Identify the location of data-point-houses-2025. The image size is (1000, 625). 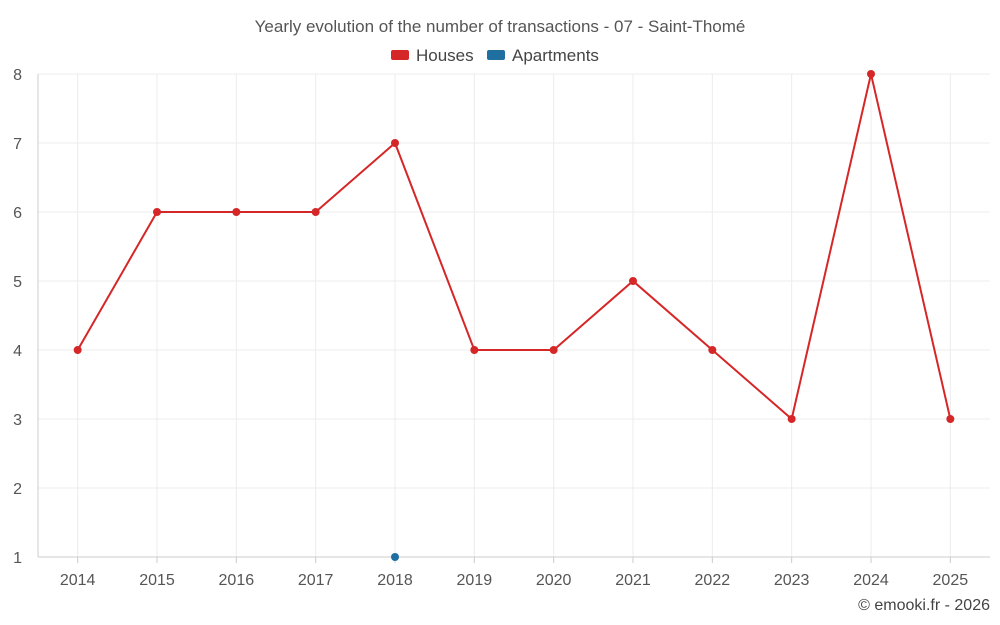
(950, 419).